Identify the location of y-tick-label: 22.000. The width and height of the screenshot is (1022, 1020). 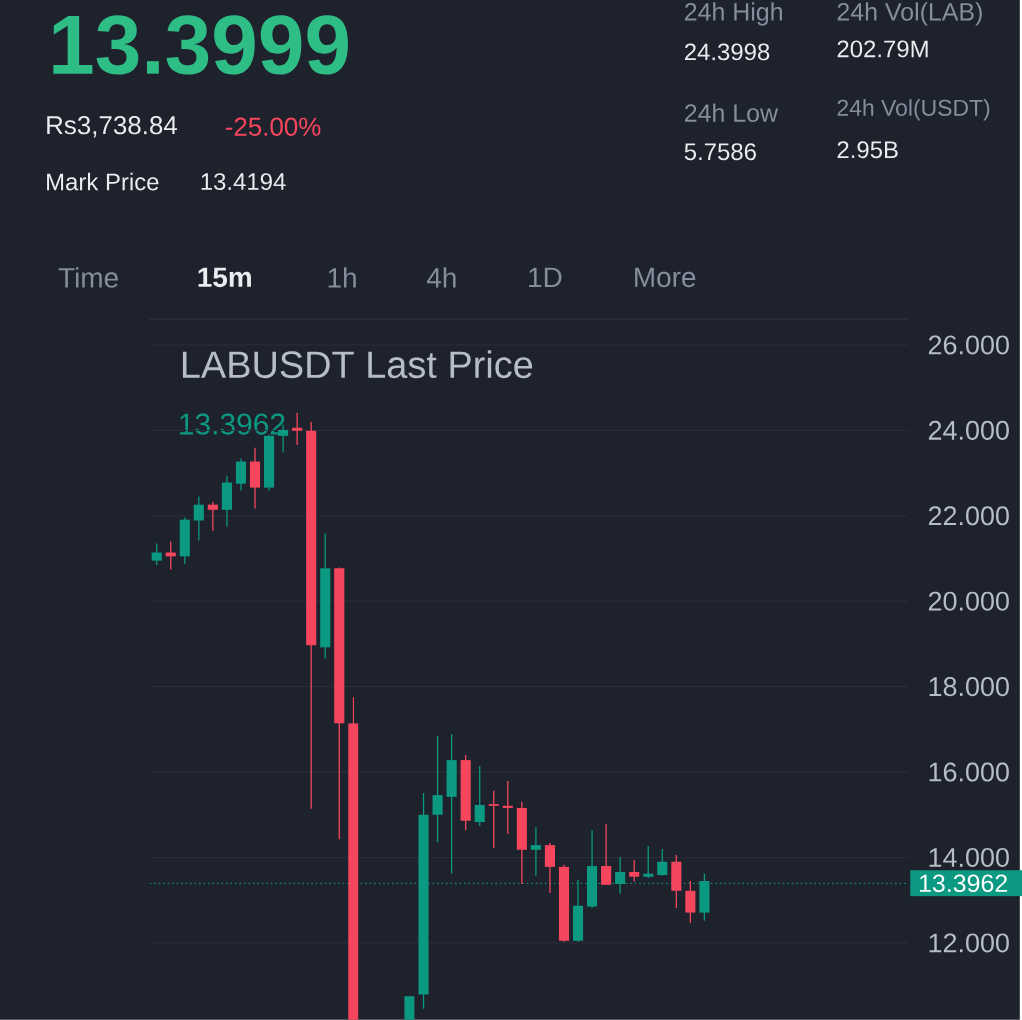
(968, 516).